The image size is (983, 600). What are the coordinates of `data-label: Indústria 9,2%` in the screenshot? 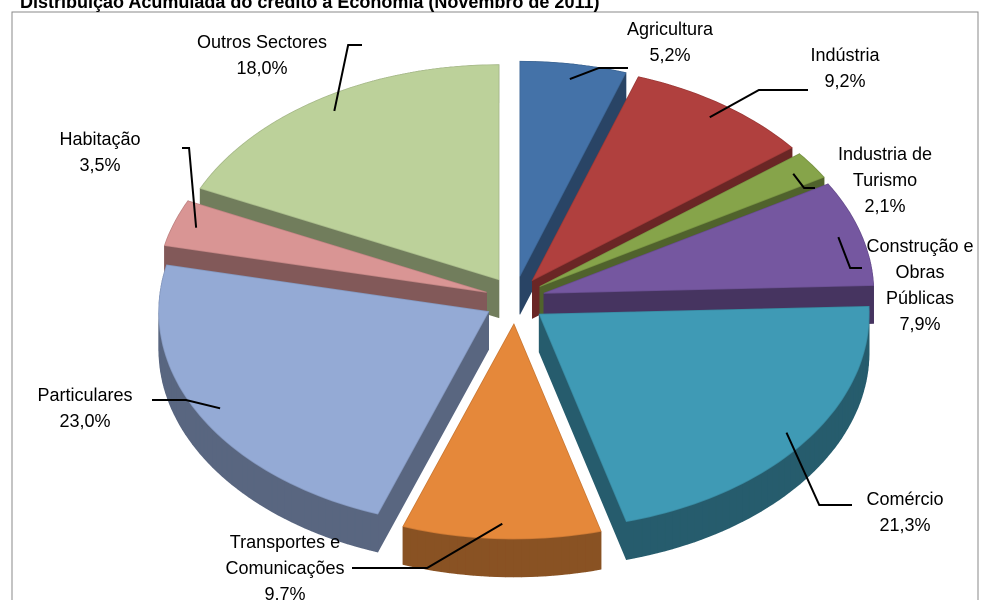 It's located at (845, 68).